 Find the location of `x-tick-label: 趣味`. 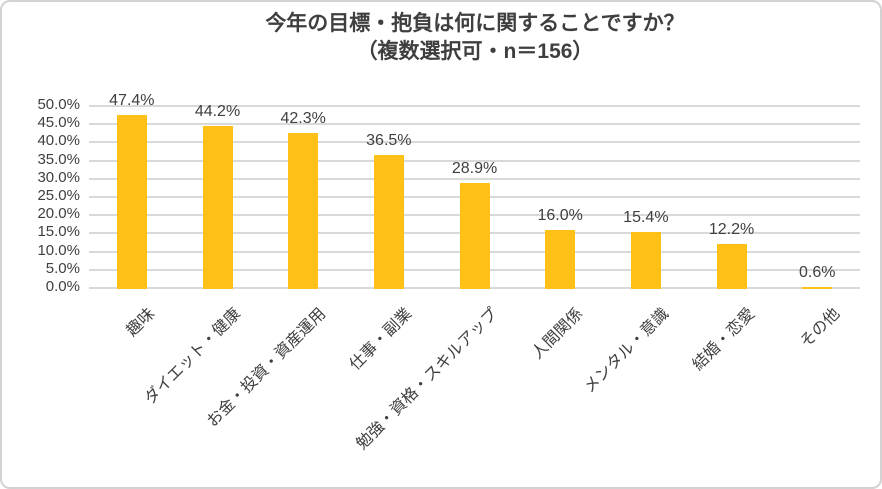

x-tick-label: 趣味 is located at coordinates (141, 322).